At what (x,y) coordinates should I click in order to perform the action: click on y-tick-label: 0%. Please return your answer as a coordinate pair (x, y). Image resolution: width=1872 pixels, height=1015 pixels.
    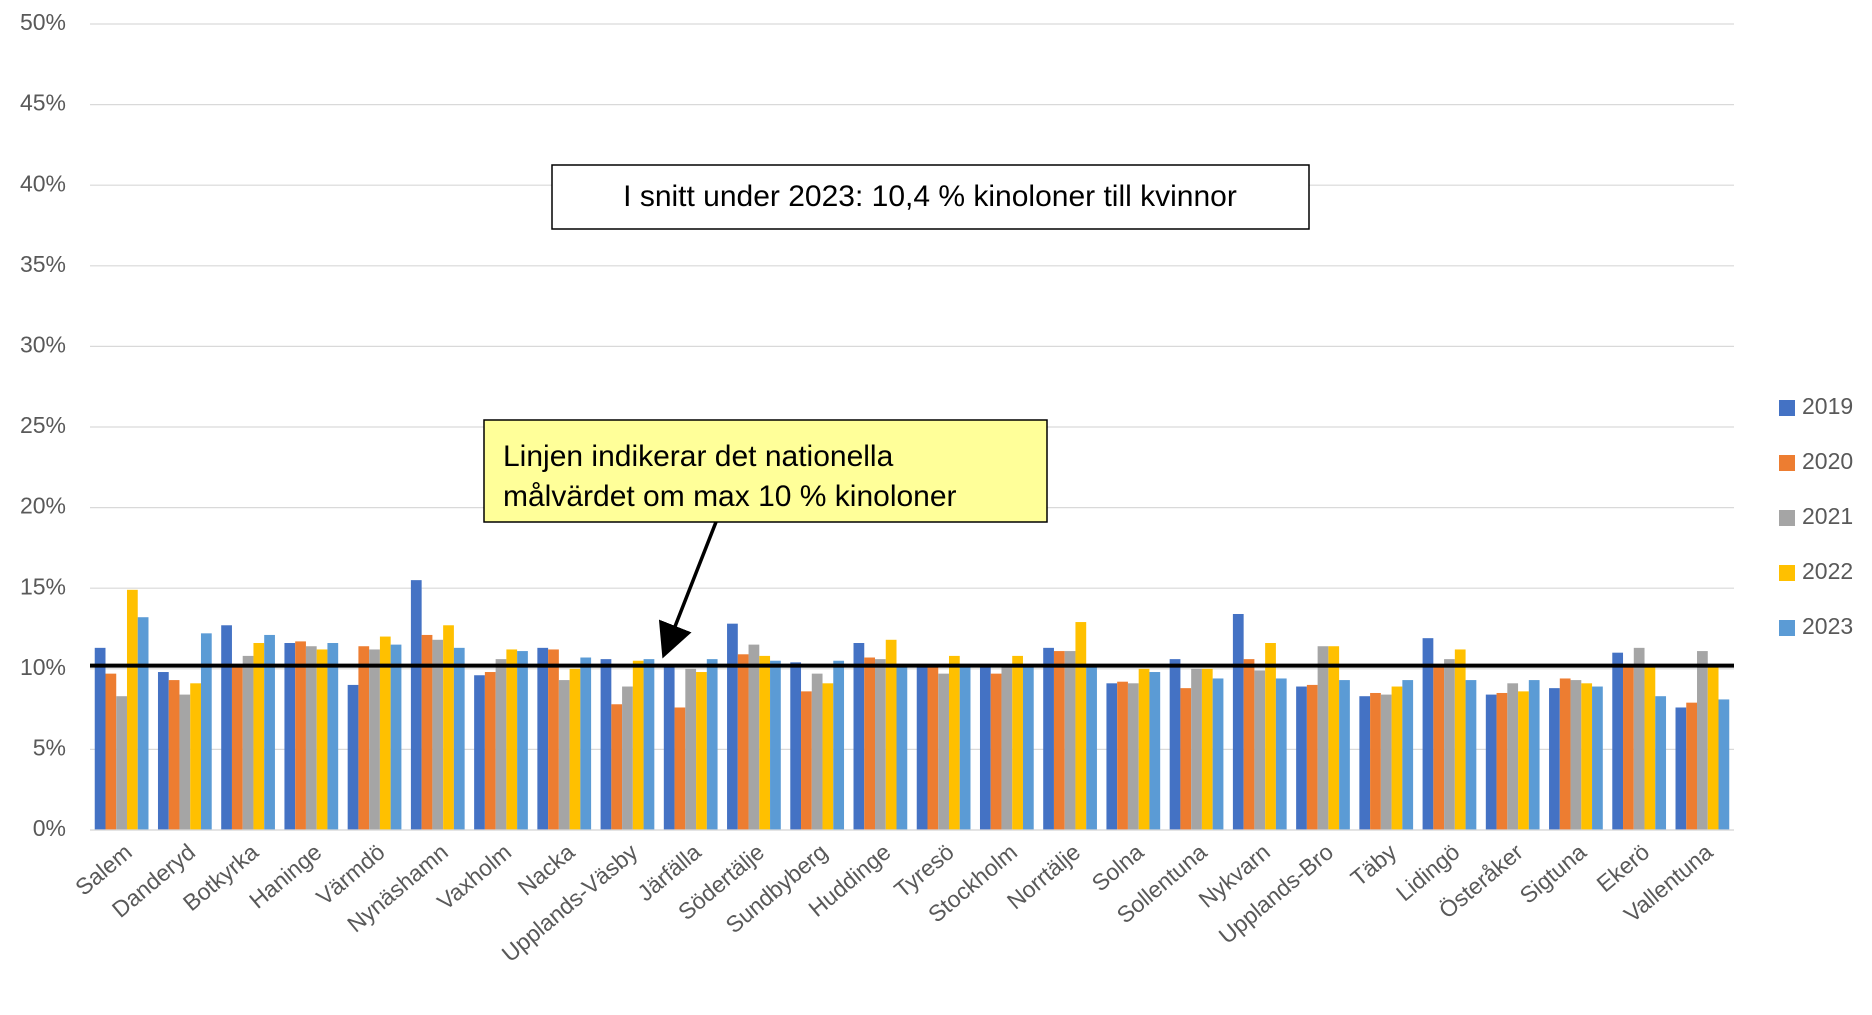
    Looking at the image, I should click on (49, 828).